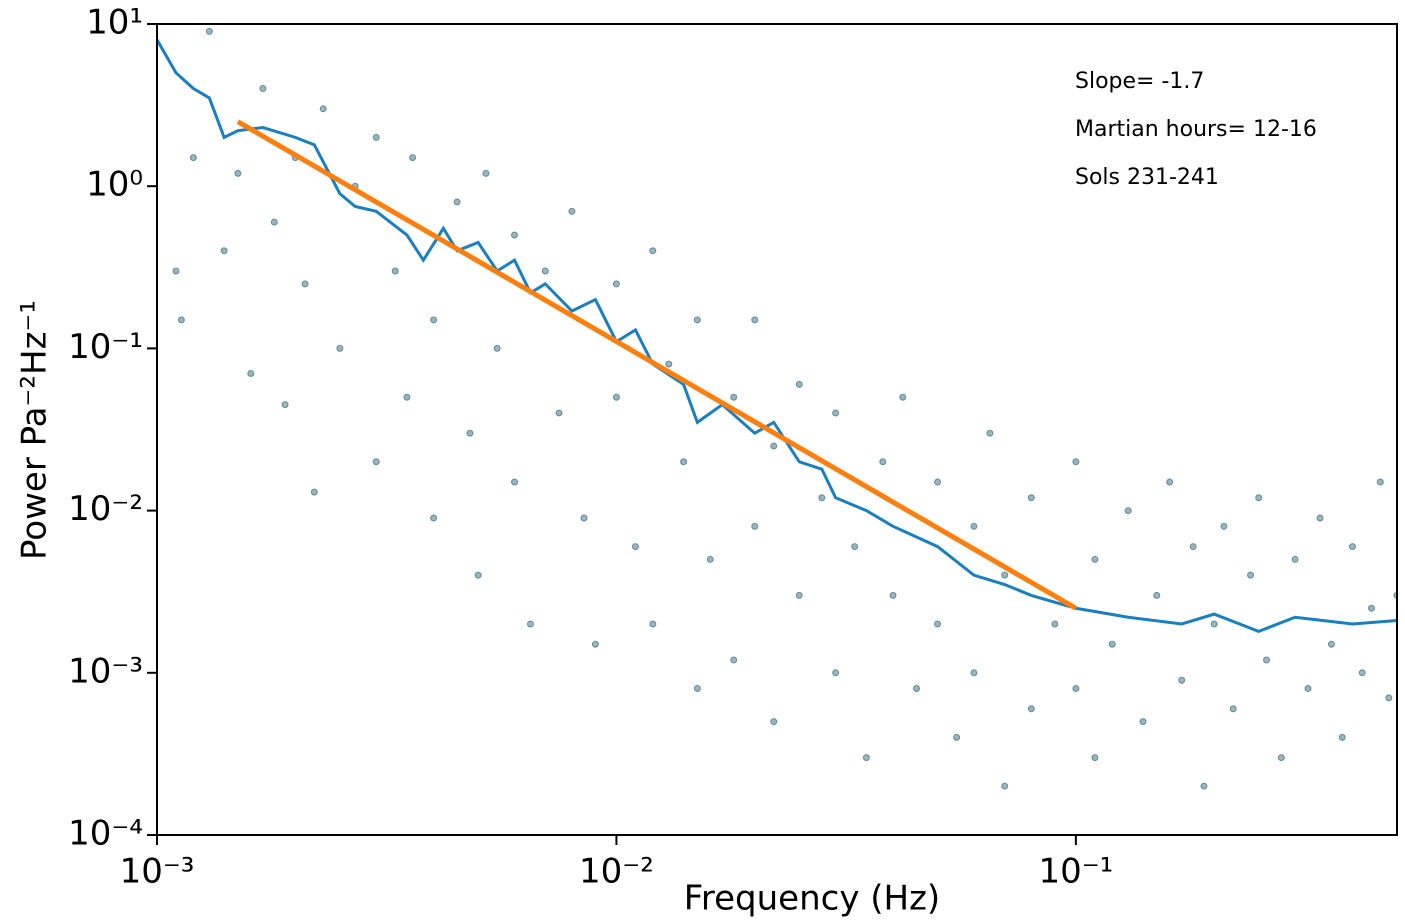 The image size is (1405, 923). I want to click on x-tick-label: 10⁻², so click(616, 872).